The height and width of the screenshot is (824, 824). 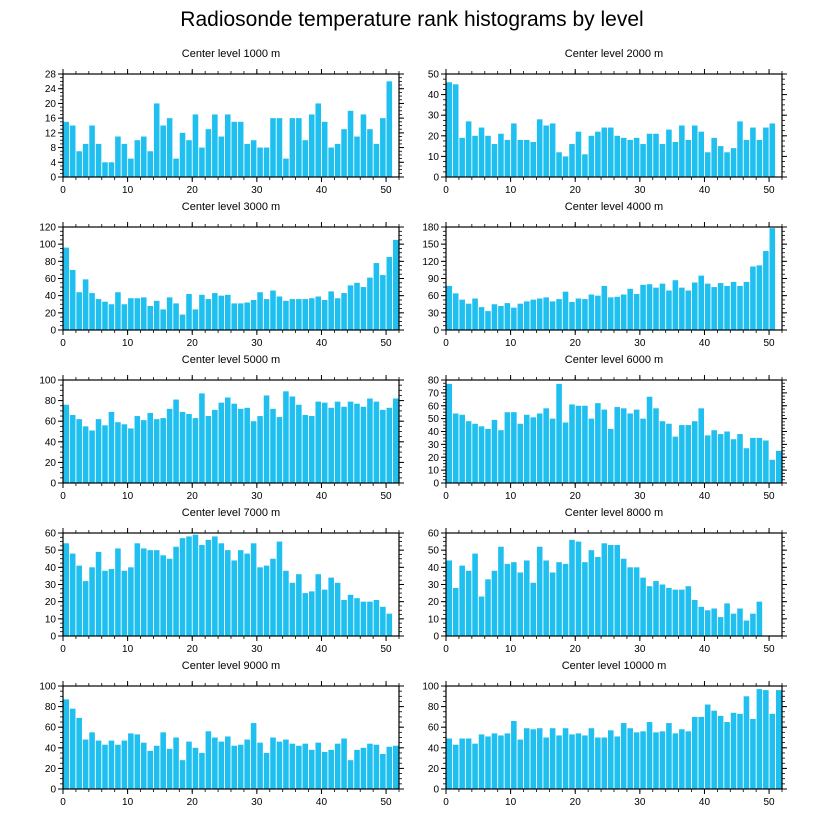 I want to click on panel-title: Center level 1000 m, so click(x=231, y=54).